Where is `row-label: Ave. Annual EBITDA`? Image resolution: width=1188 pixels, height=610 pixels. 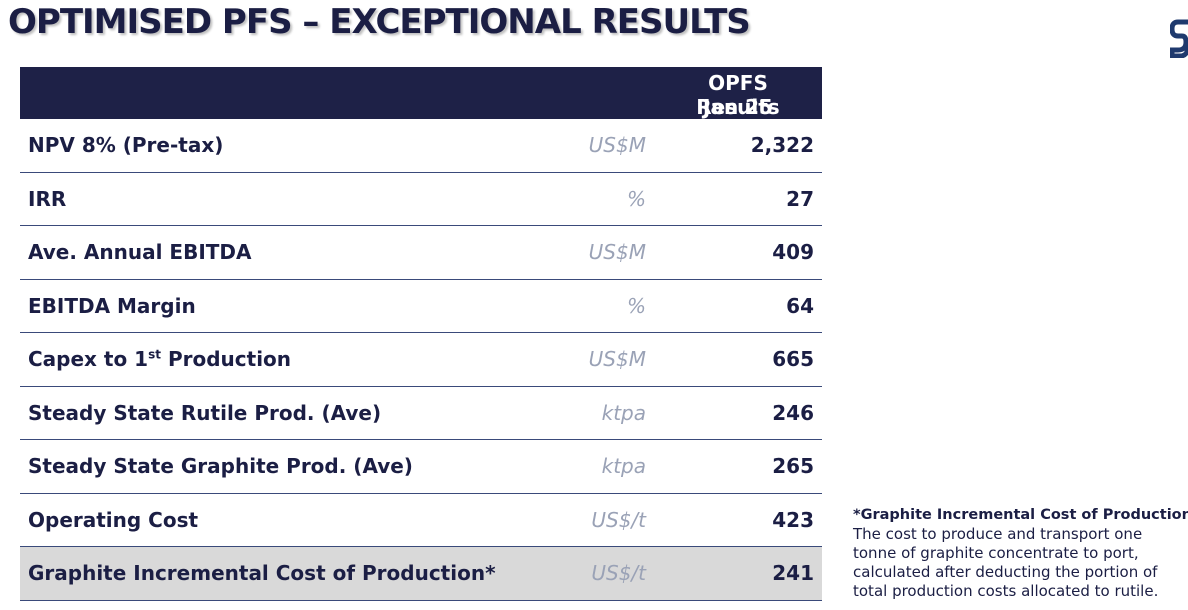 row-label: Ave. Annual EBITDA is located at coordinates (140, 252).